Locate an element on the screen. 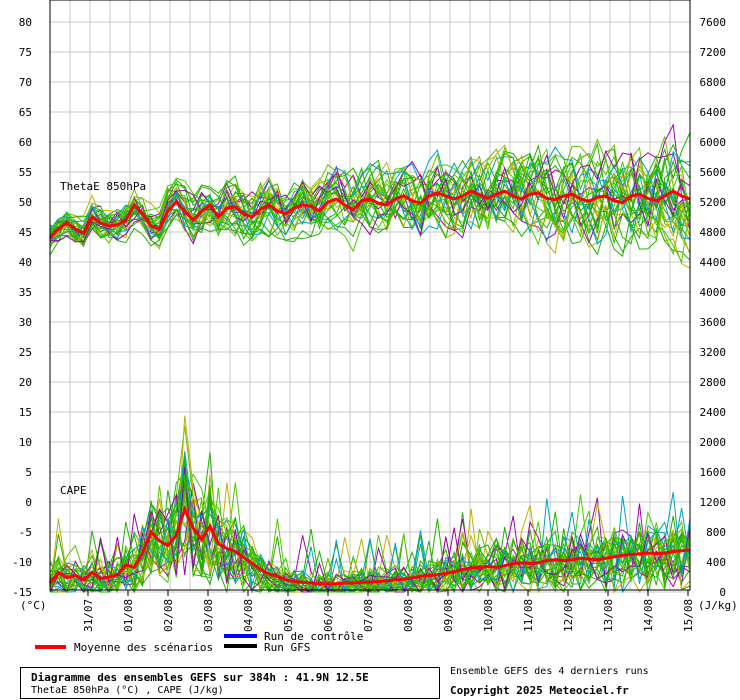 This screenshot has width=740, height=700. x-tick-label: 13/08 is located at coordinates (608, 615).